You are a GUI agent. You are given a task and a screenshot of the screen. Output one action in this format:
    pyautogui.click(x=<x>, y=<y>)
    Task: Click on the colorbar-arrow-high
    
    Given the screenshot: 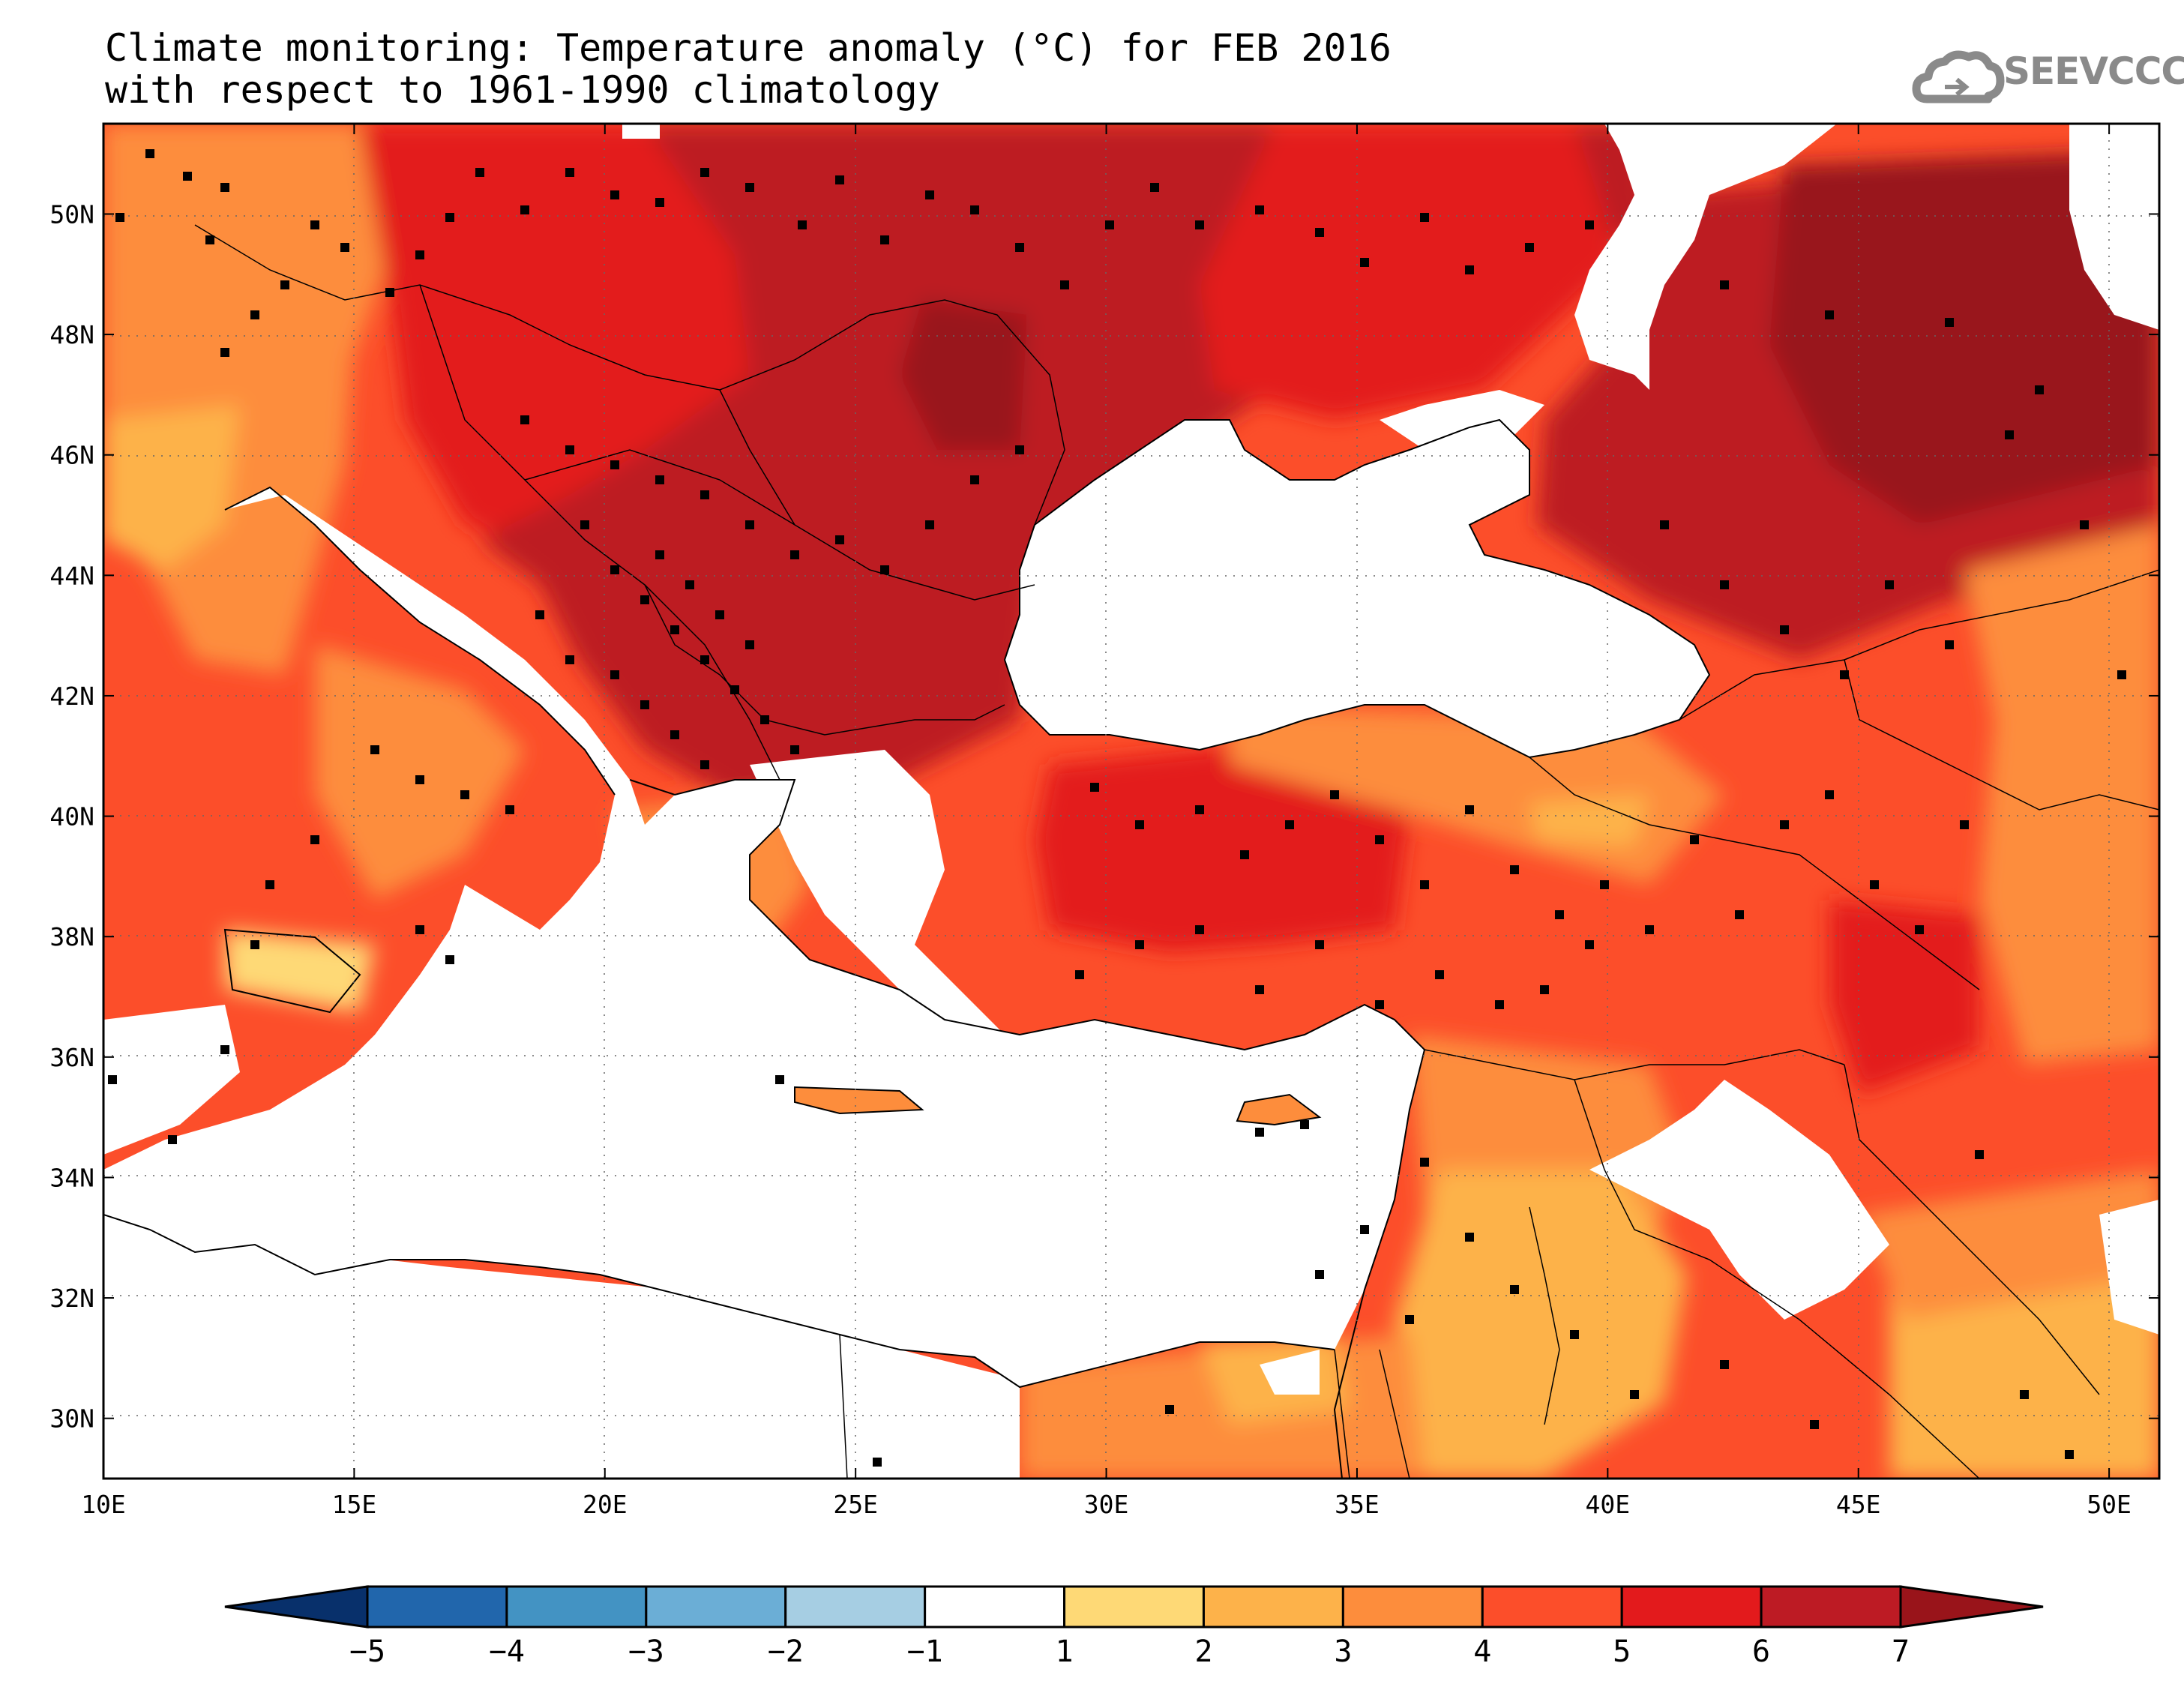 What is the action you would take?
    pyautogui.click(x=1971, y=1607)
    